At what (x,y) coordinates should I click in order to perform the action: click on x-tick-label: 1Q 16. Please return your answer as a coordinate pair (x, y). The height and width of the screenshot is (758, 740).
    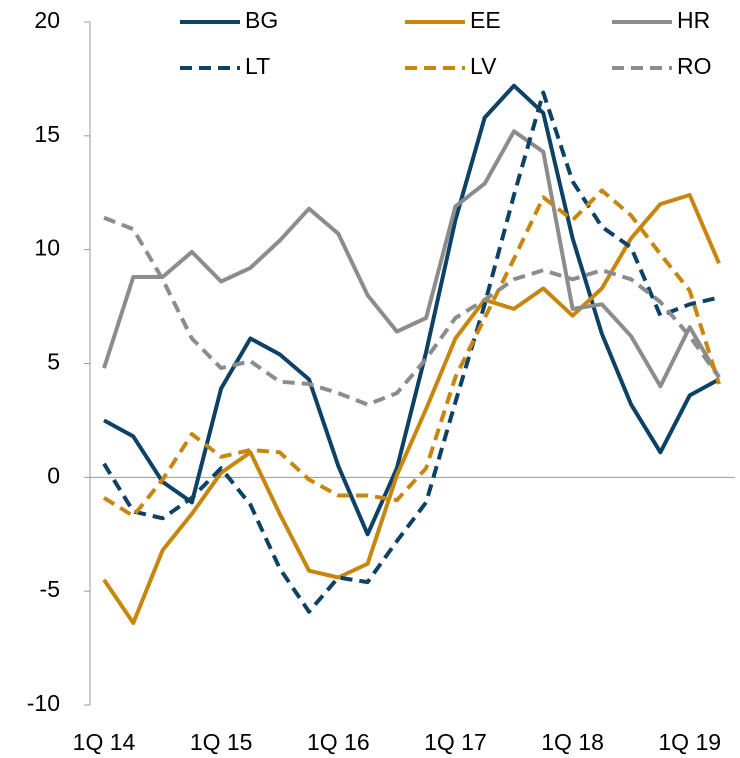
    Looking at the image, I should click on (338, 742).